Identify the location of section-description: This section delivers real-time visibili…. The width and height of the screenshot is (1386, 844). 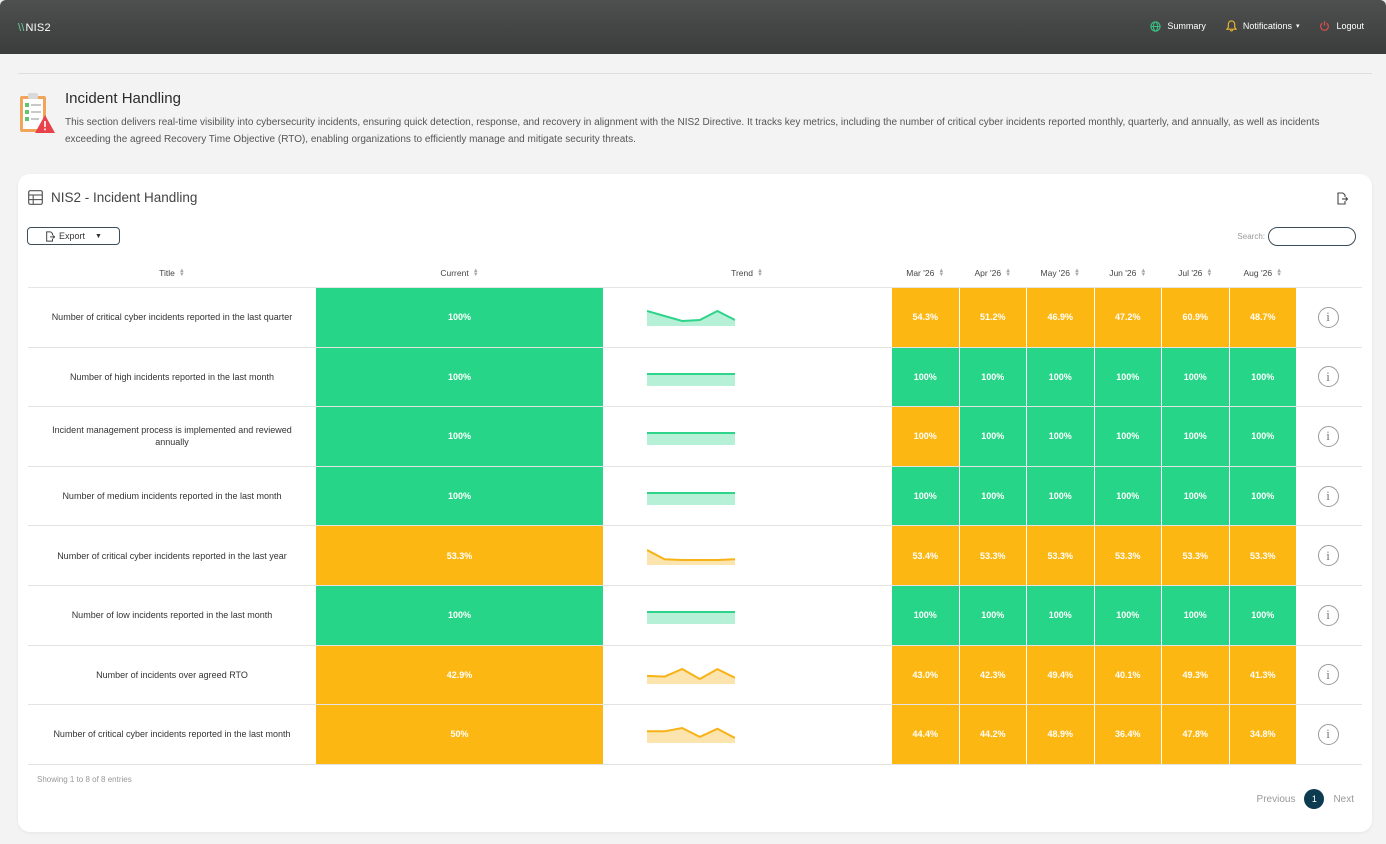
(692, 131).